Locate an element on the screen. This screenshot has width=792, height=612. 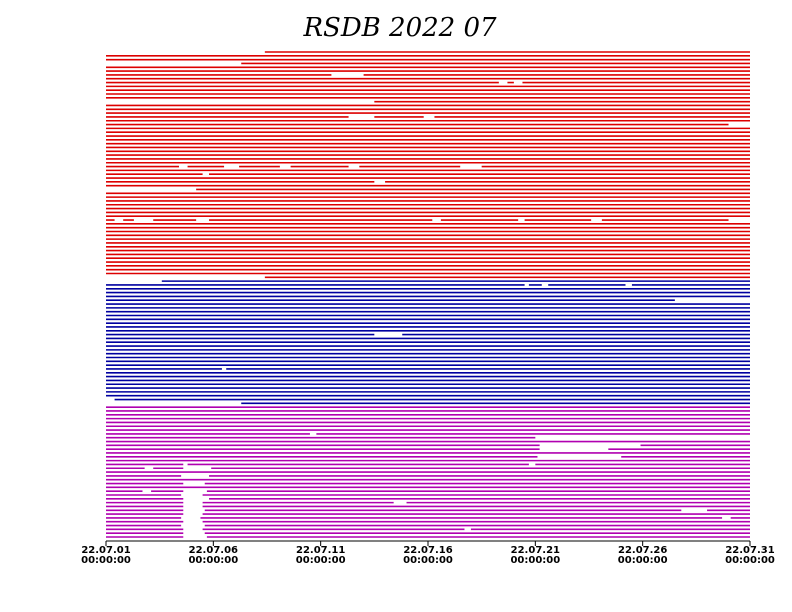
chart-title: RSDB 2022 07 is located at coordinates (399, 28).